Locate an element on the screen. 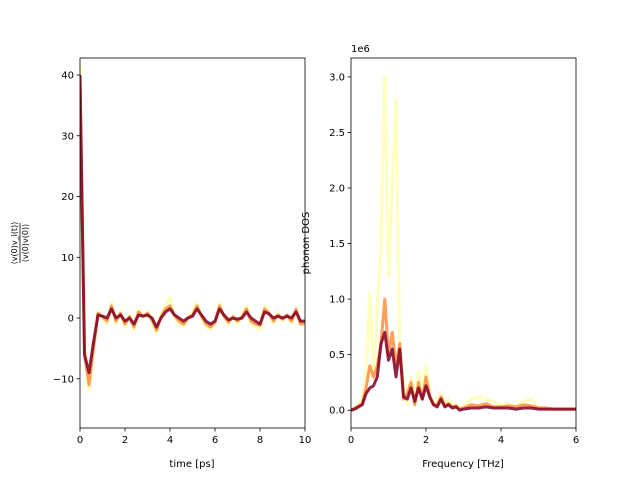 Image resolution: width=640 pixels, height=484 pixels. y-tick-label: 3.0 is located at coordinates (337, 77).